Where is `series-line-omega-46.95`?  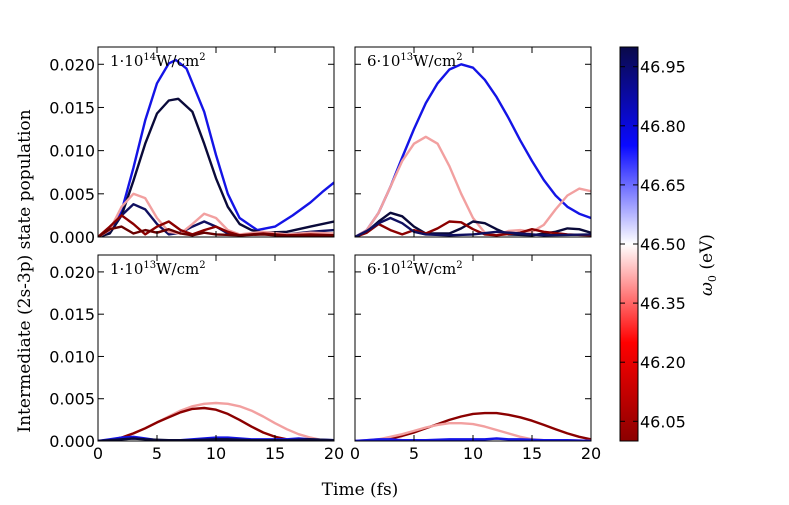
series-line-omega-46.95 is located at coordinates (216, 439).